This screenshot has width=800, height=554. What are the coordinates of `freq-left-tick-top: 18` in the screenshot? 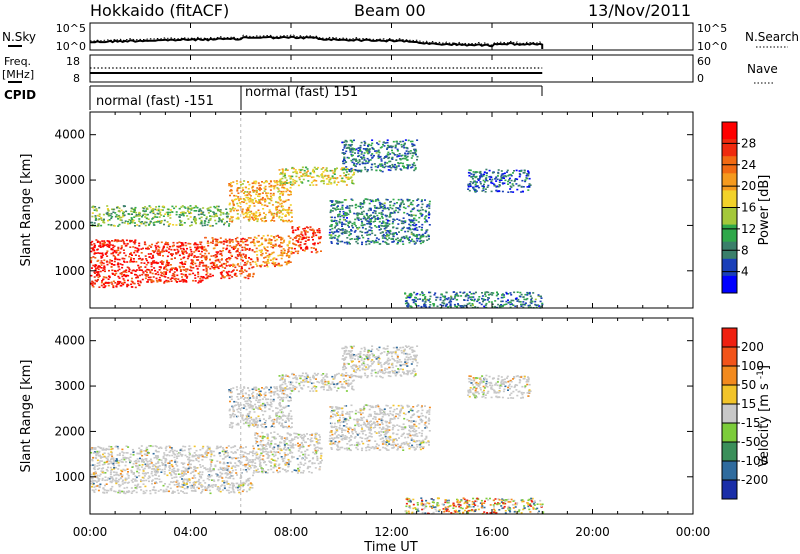 It's located at (73, 61).